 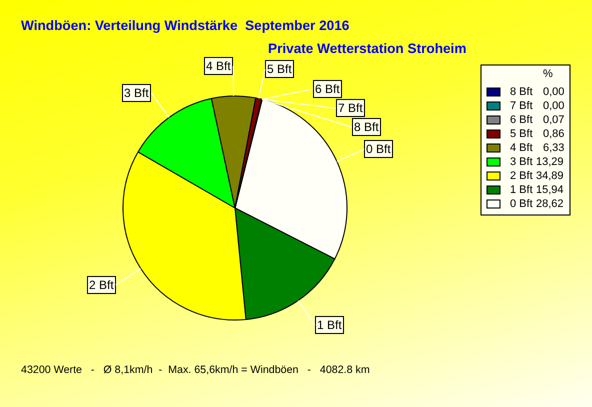 What do you see at coordinates (550, 190) in the screenshot?
I see `data-label: 15,94` at bounding box center [550, 190].